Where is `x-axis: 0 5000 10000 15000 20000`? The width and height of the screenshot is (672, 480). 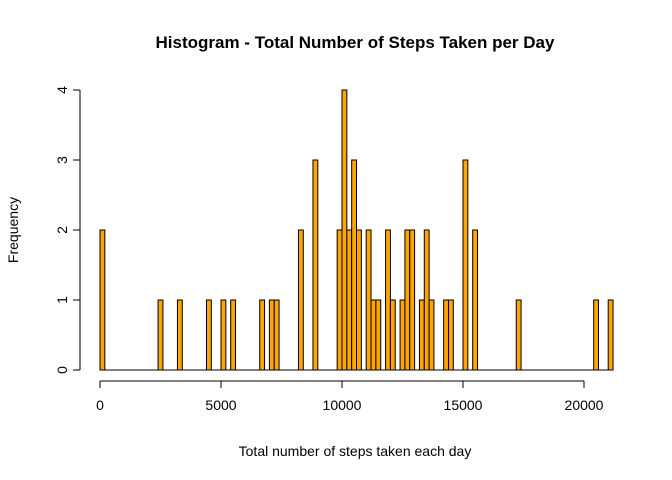
x-axis: 0 5000 10000 15000 20000 is located at coordinates (350, 396).